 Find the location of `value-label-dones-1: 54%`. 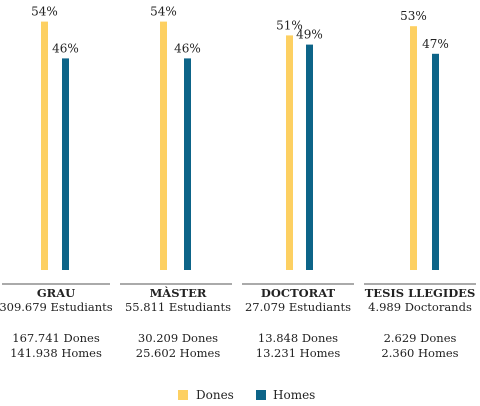

value-label-dones-1: 54% is located at coordinates (44, 12).